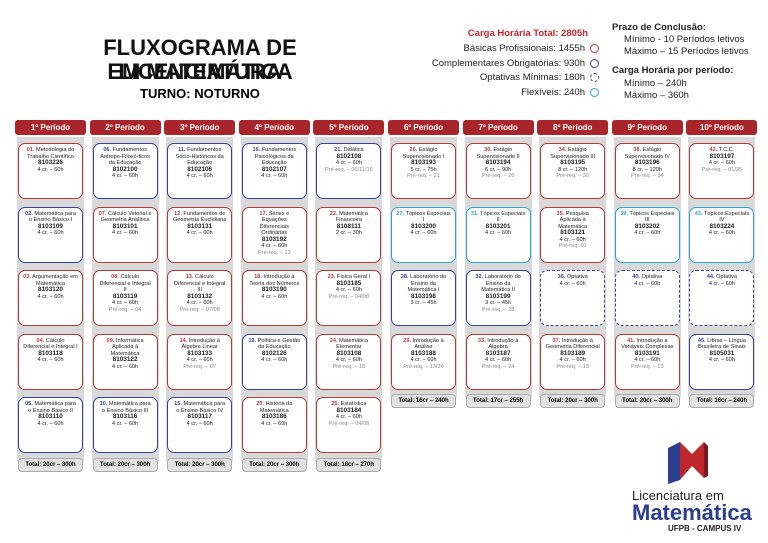  I want to click on course-number: 12., so click(178, 213).